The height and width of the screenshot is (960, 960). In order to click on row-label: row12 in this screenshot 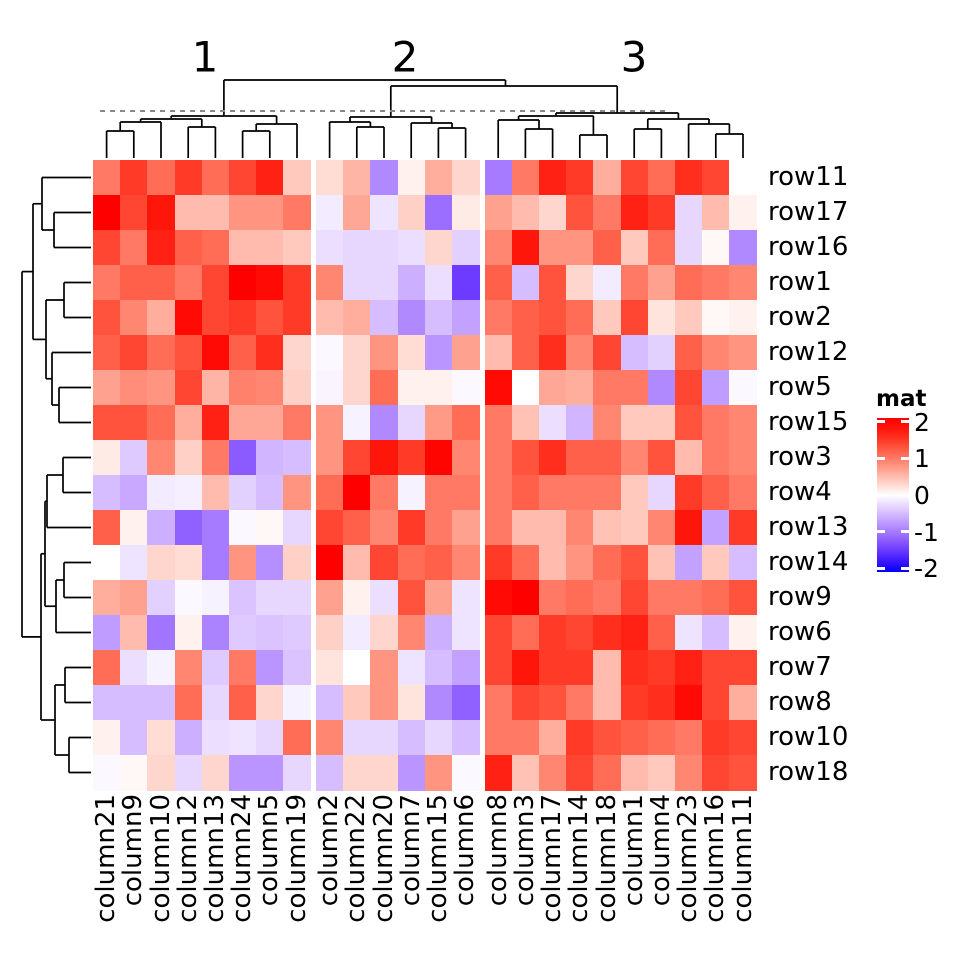, I will do `click(808, 351)`.